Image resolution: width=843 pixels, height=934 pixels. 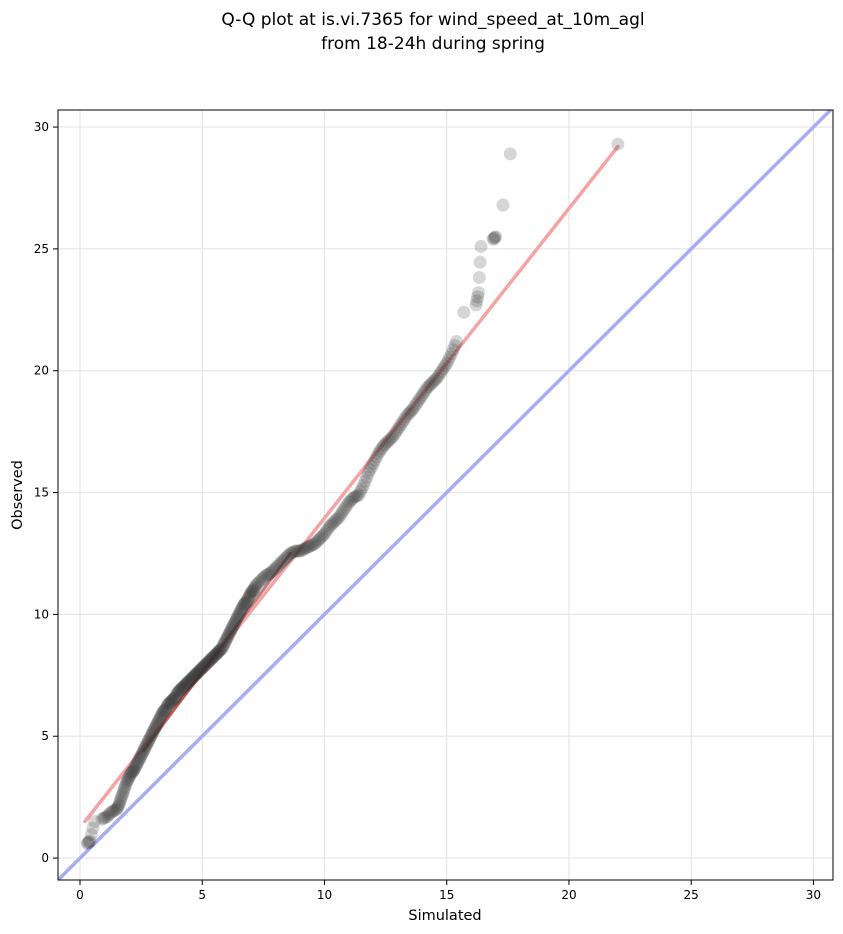 I want to click on y-tick-label: 5, so click(x=45, y=736).